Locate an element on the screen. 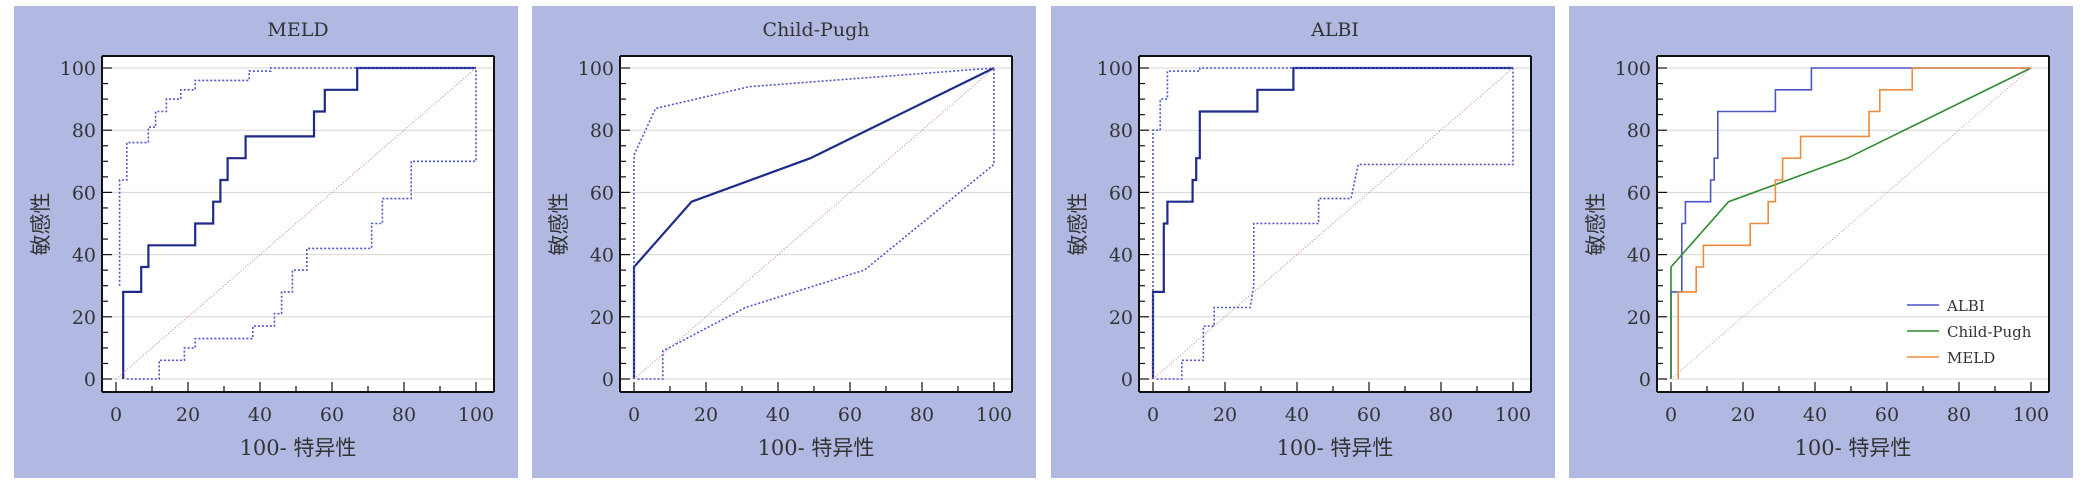  series-line-child-pugh is located at coordinates (1851, 223).